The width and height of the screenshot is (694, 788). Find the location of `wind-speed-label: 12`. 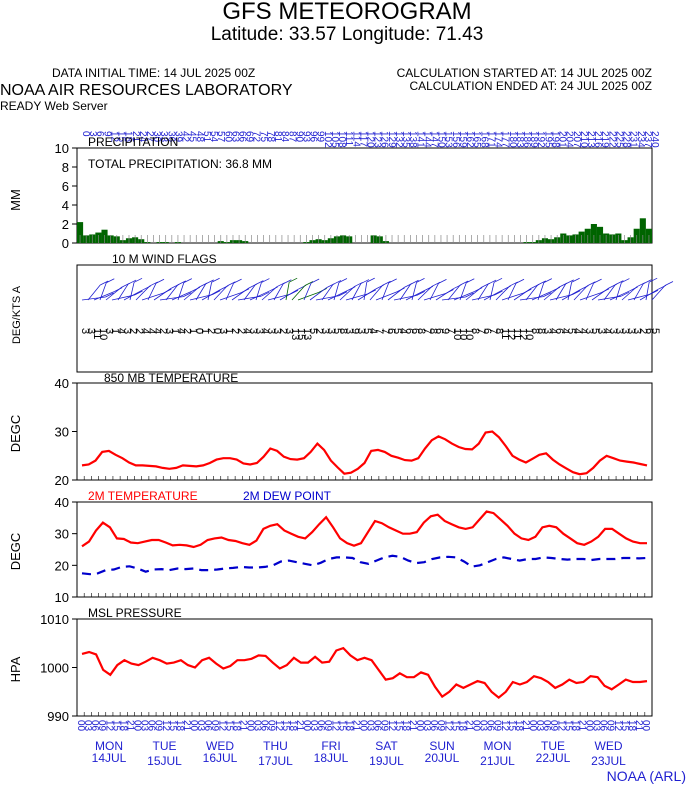

wind-speed-label: 12 is located at coordinates (523, 334).